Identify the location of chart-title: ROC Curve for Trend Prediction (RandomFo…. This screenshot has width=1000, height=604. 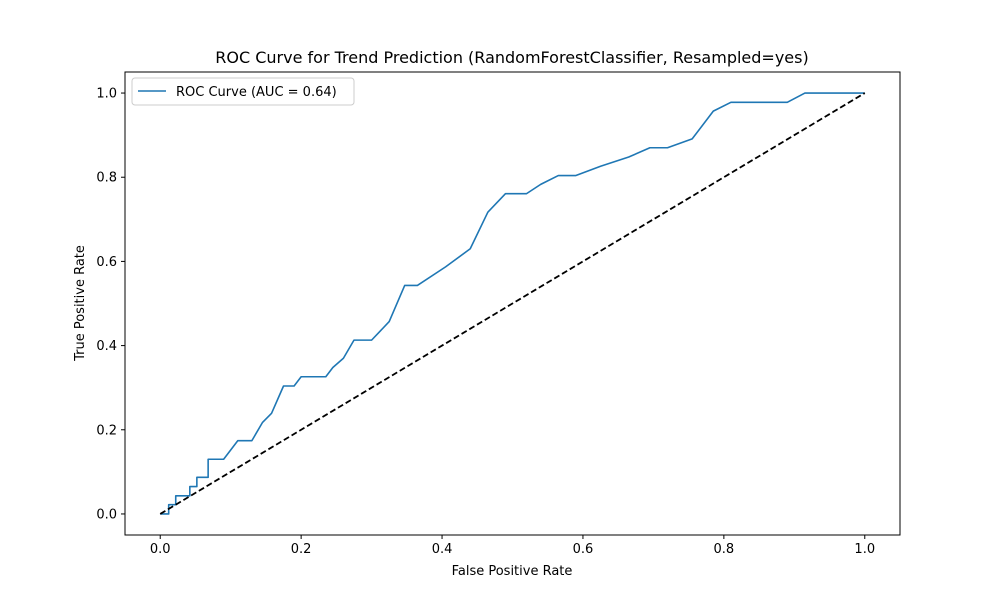
(511, 57).